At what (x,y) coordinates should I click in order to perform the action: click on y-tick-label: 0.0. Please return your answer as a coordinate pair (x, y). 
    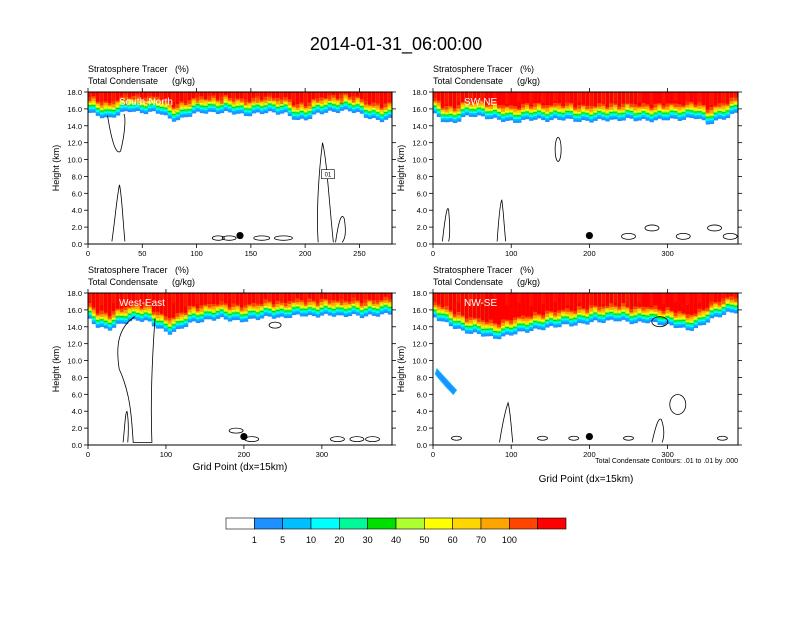
    Looking at the image, I should click on (77, 445).